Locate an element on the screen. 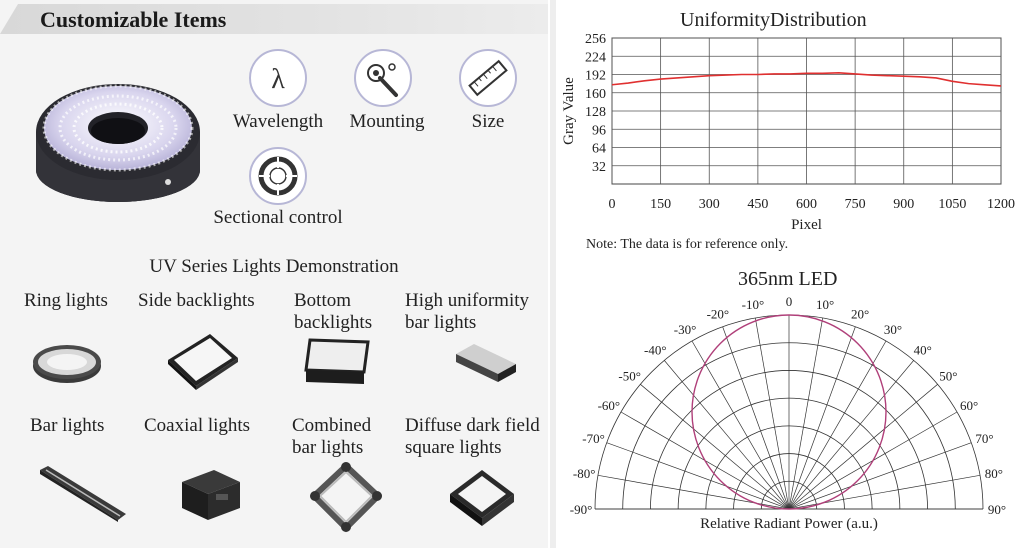  angle-tick-label: -70° is located at coordinates (593, 438).